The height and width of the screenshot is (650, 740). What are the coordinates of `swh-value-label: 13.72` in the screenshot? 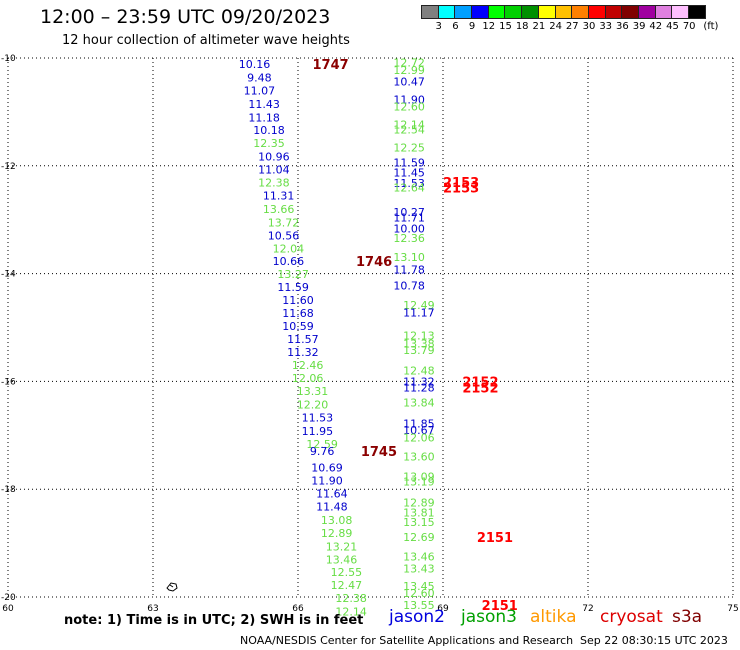 It's located at (284, 222).